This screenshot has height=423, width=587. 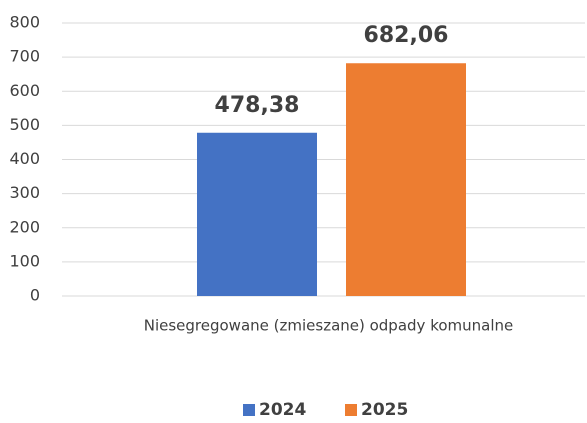 I want to click on y-tick-label: 200, so click(x=24, y=226).